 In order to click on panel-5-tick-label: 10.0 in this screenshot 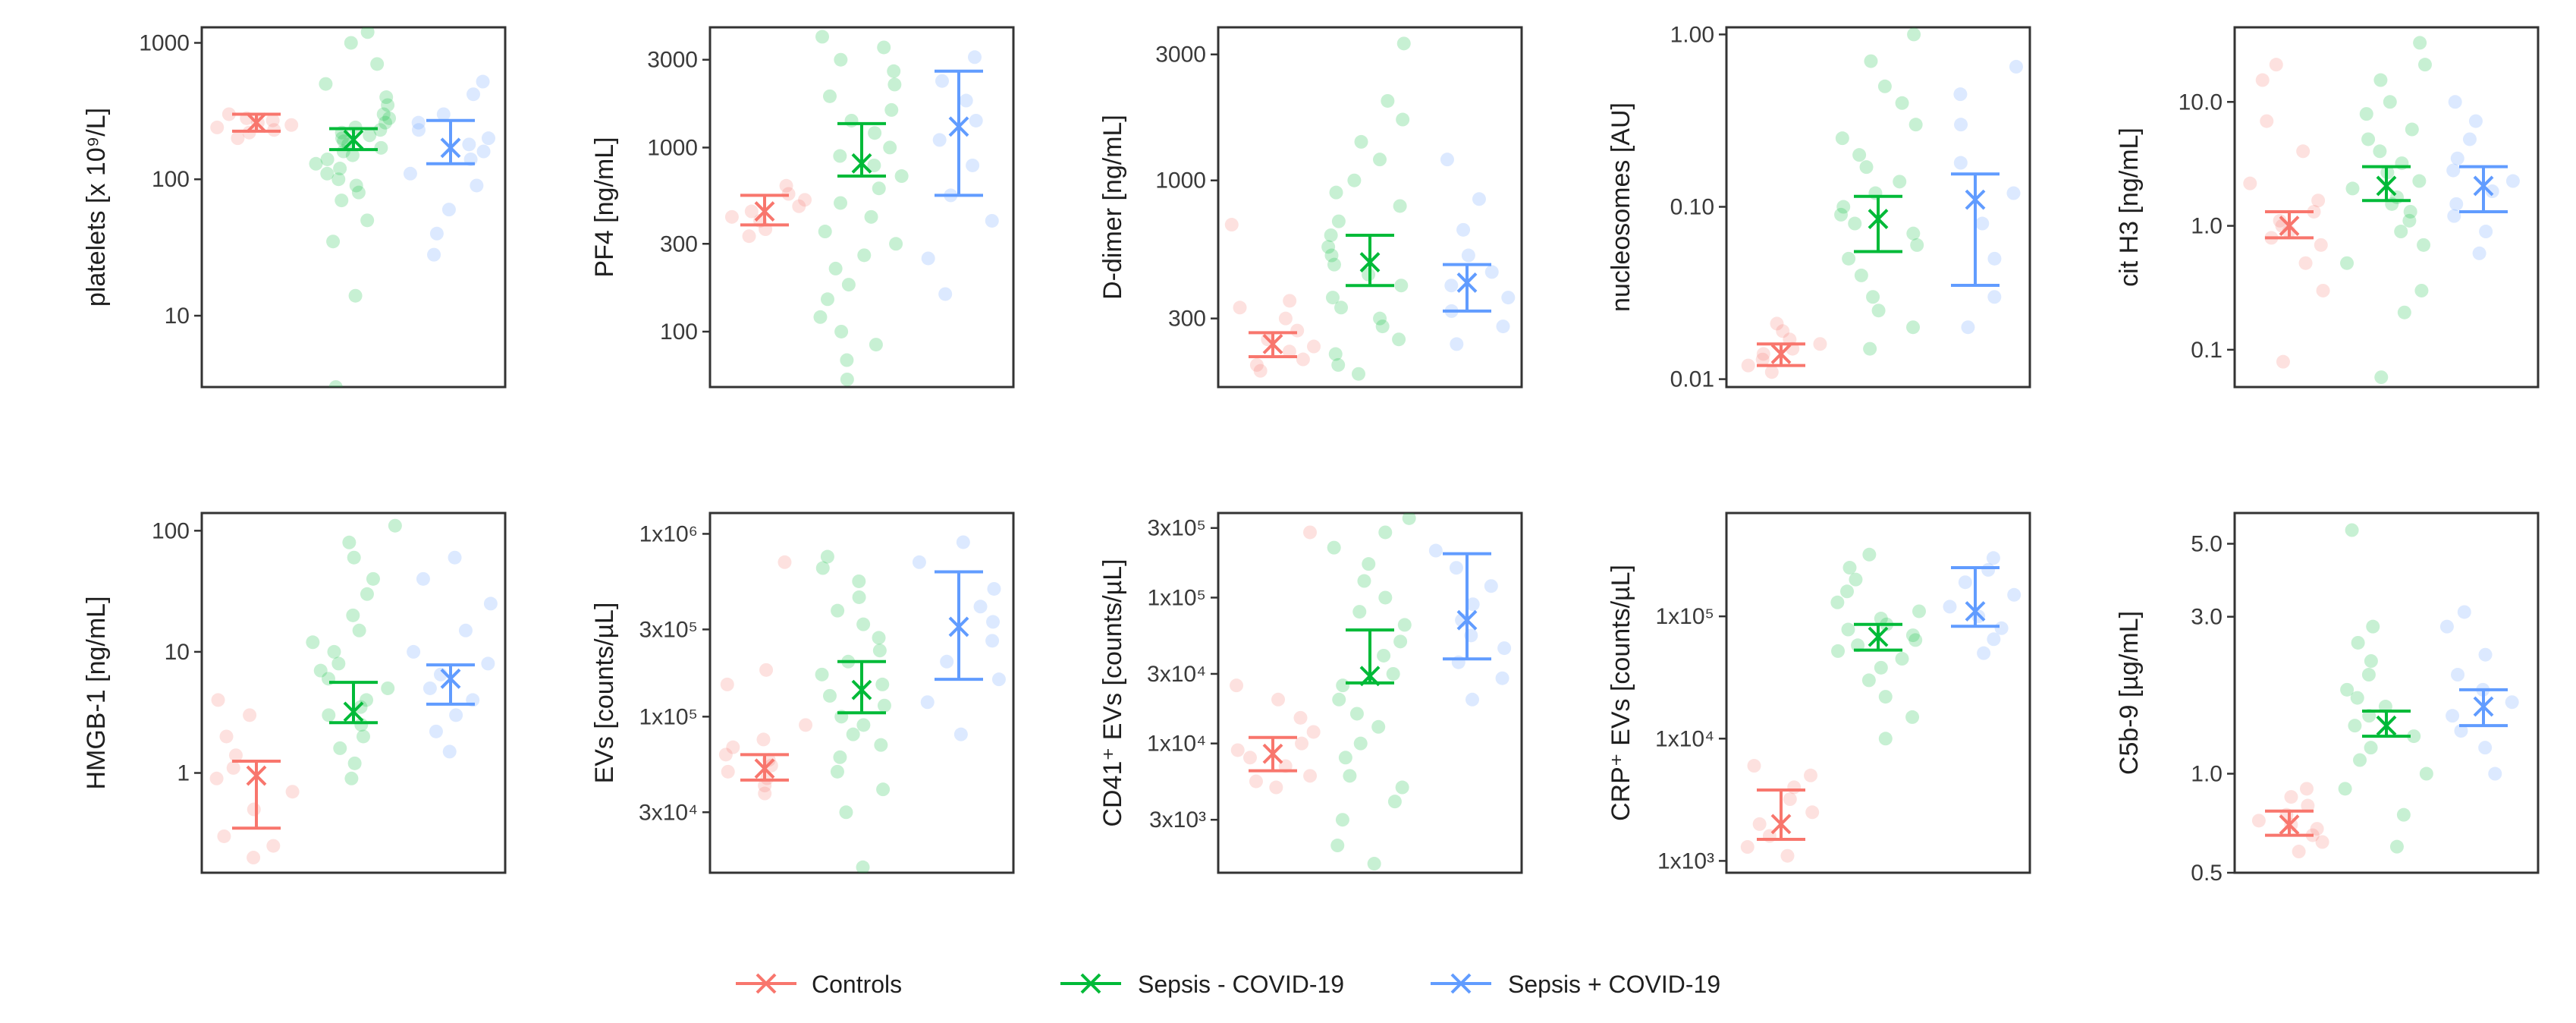, I will do `click(2201, 102)`.